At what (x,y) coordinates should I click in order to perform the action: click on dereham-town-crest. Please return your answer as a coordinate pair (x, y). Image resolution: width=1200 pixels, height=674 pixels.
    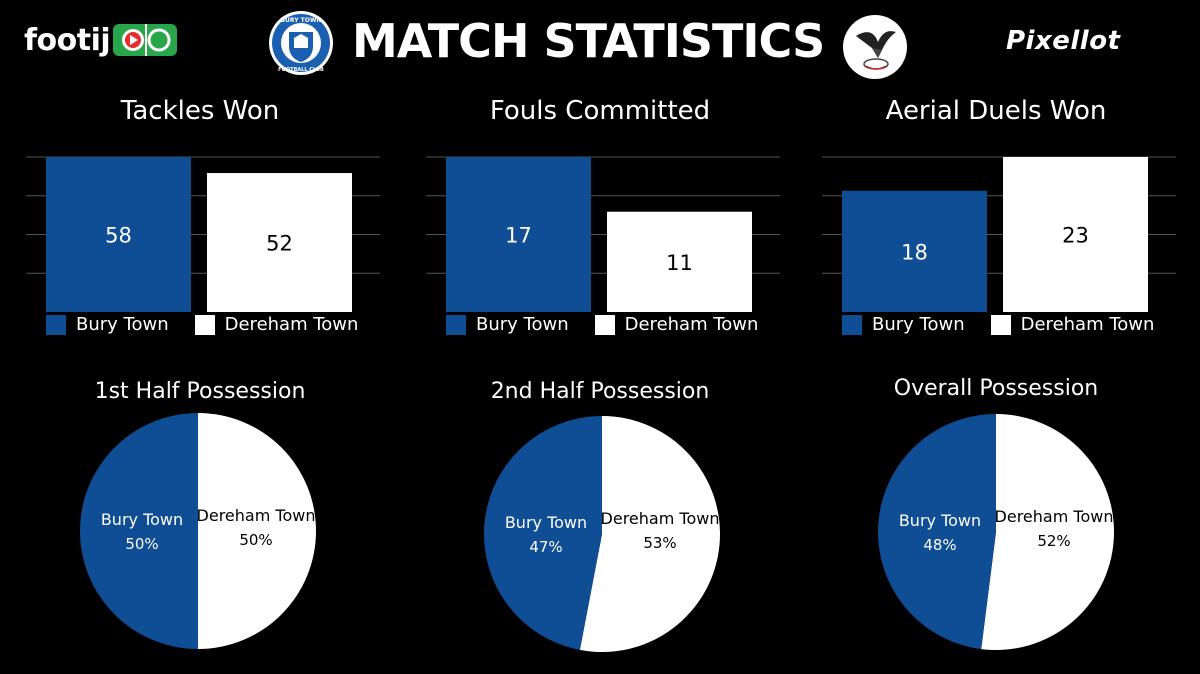
    Looking at the image, I should click on (875, 47).